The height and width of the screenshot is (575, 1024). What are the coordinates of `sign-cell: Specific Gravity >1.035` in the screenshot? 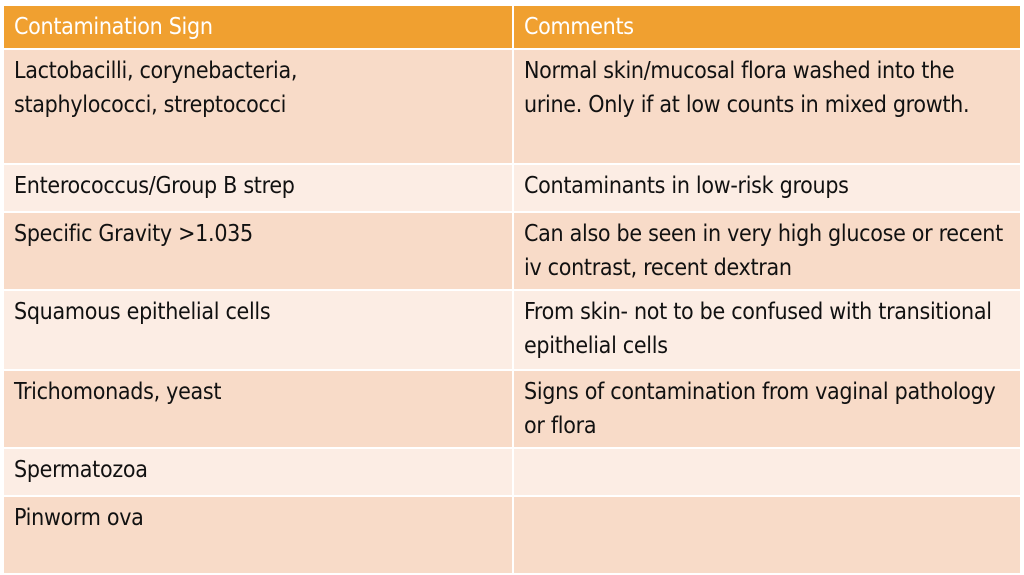 It's located at (258, 251).